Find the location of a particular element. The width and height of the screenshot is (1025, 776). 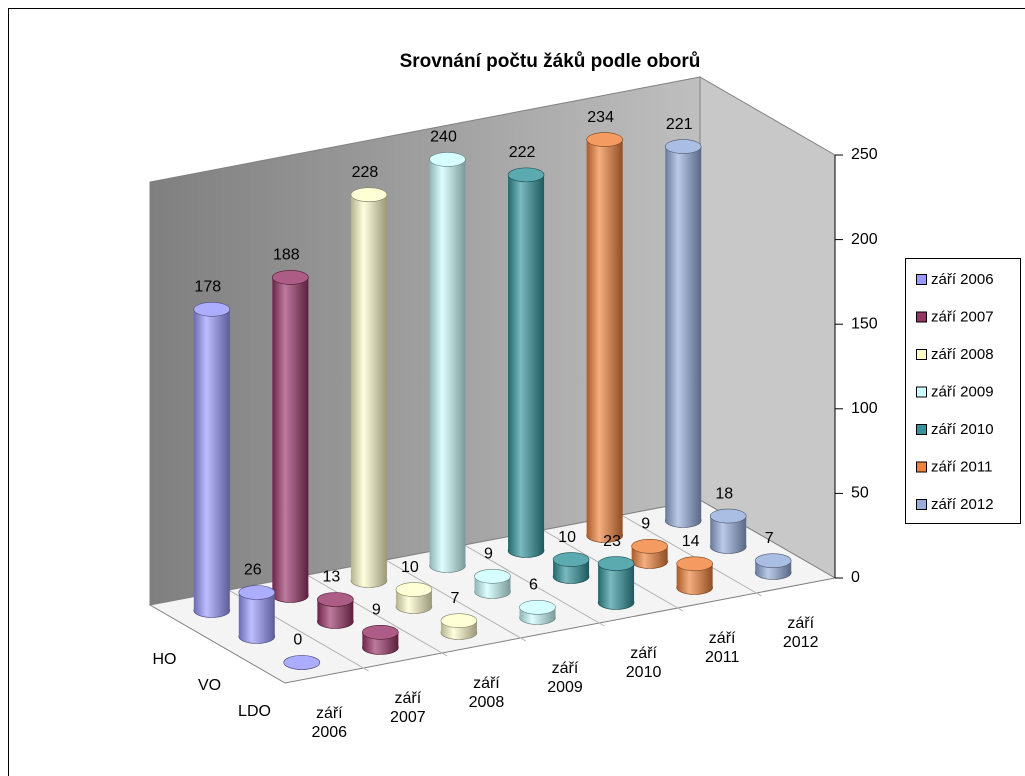

data-label: 0 is located at coordinates (297, 640).